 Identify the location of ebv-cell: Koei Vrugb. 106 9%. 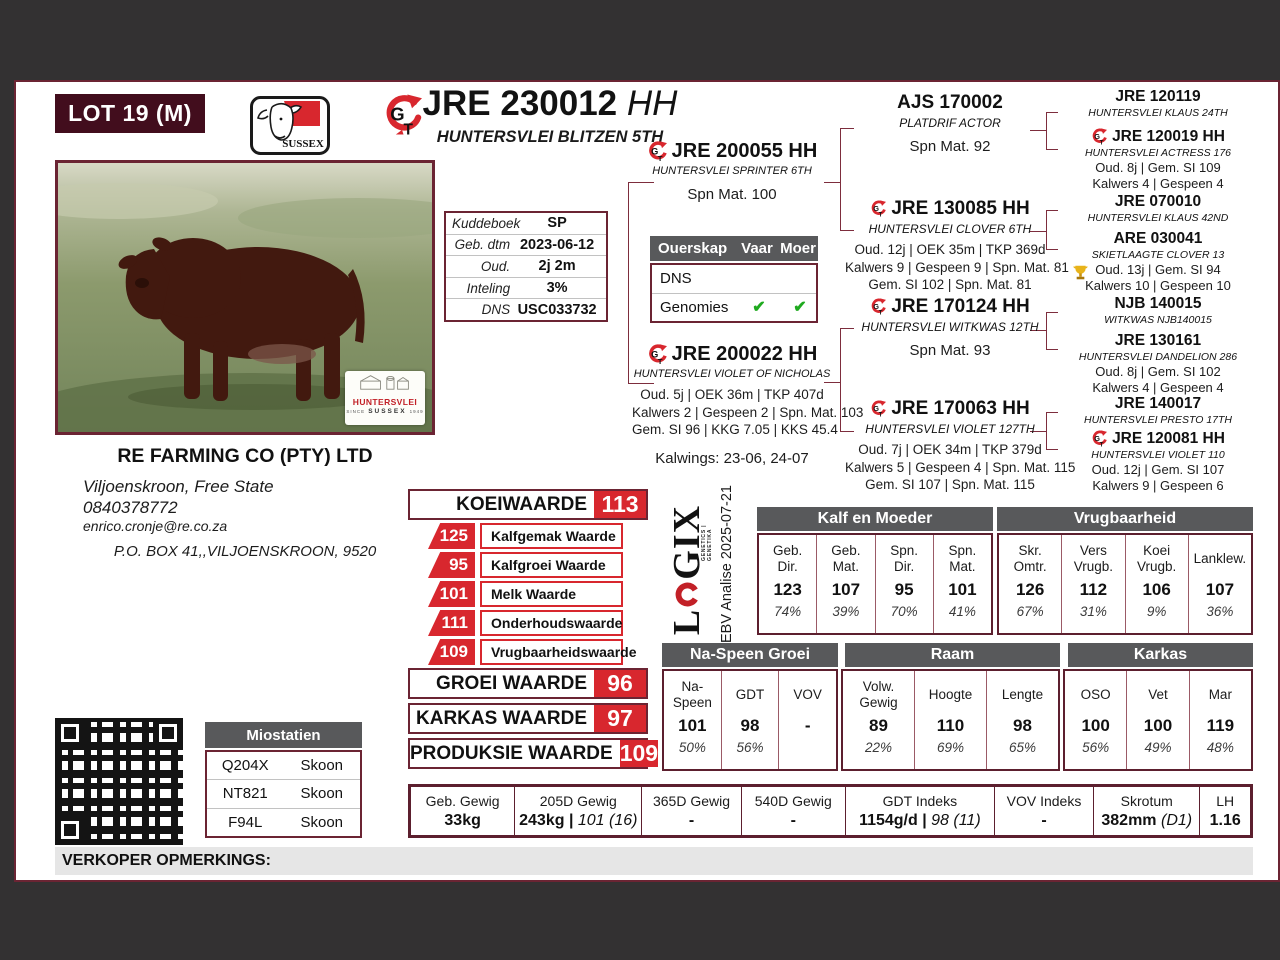
(1157, 584).